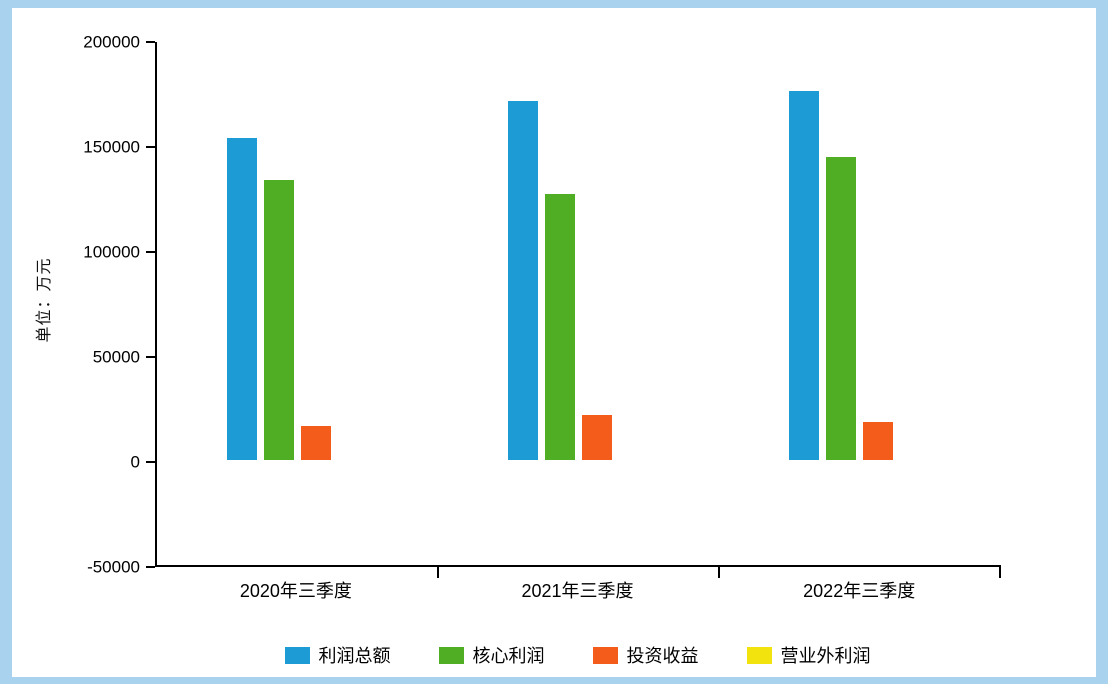  Describe the element at coordinates (83, 305) in the screenshot. I see `y-axis: 200000 150000 100000 50000 0 -50000` at that location.